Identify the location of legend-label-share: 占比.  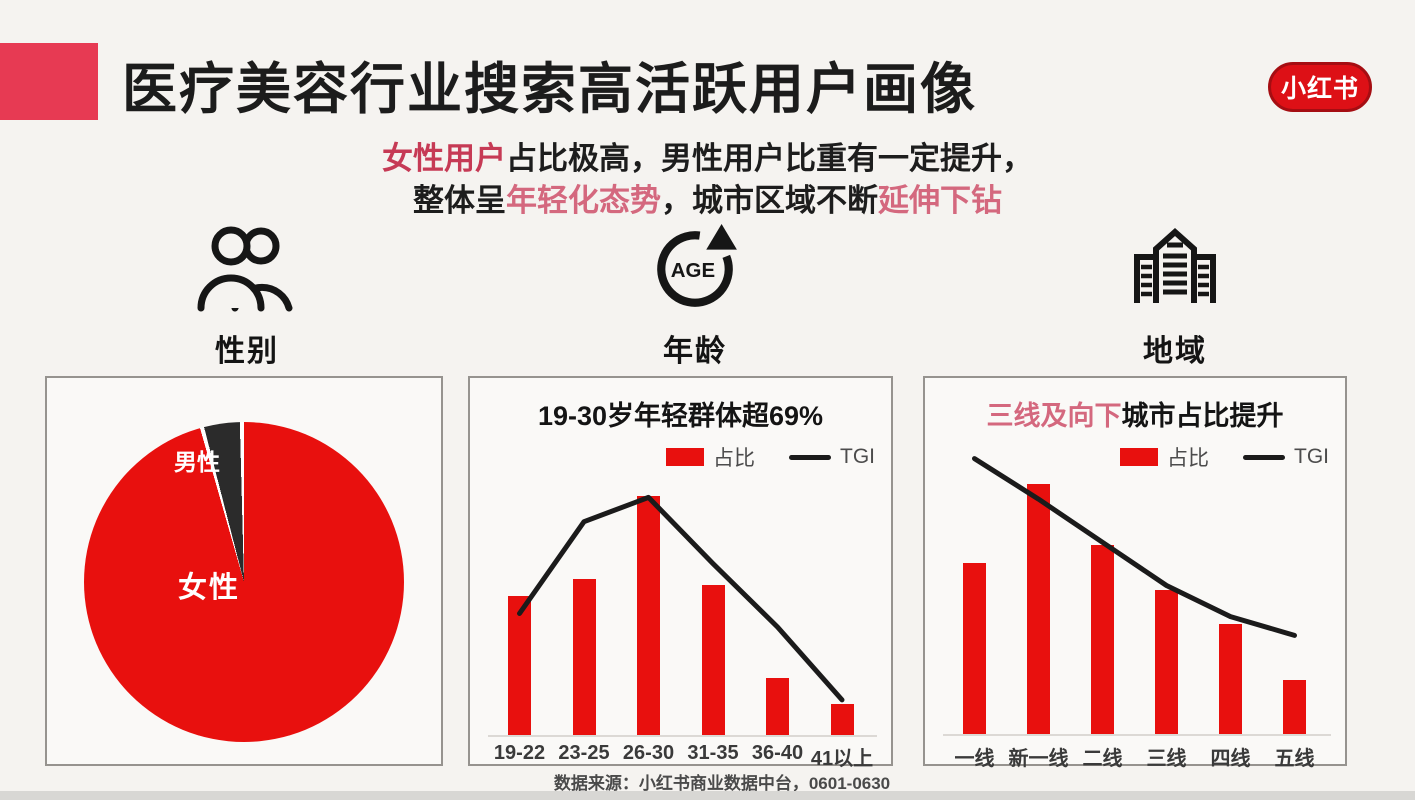
(734, 458).